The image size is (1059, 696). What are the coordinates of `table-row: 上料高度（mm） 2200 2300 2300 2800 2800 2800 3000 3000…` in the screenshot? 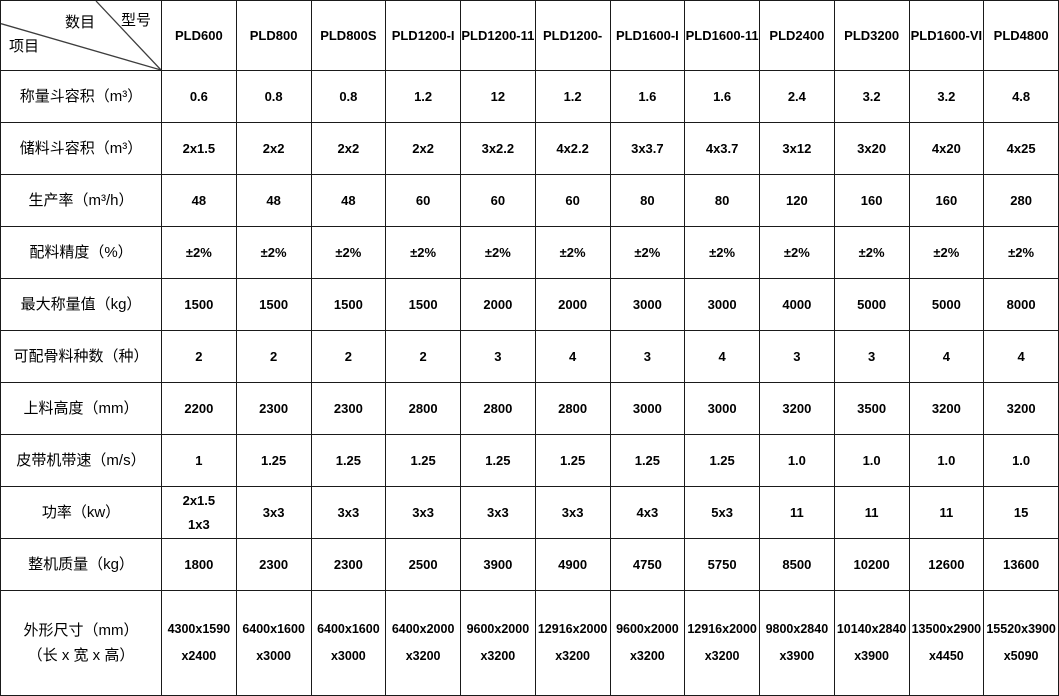 It's located at (529, 408).